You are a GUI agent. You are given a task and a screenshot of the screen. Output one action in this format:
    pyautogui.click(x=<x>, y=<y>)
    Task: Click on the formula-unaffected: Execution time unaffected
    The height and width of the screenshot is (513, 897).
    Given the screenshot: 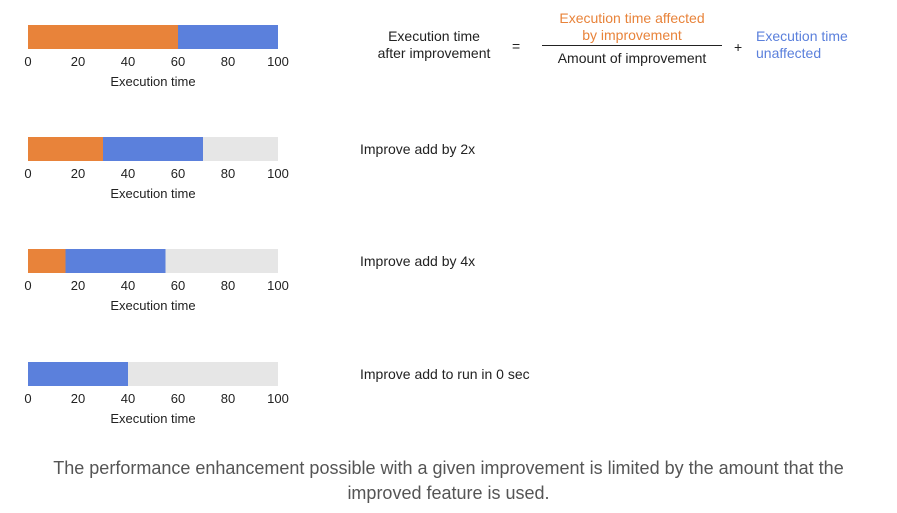 What is the action you would take?
    pyautogui.click(x=802, y=45)
    